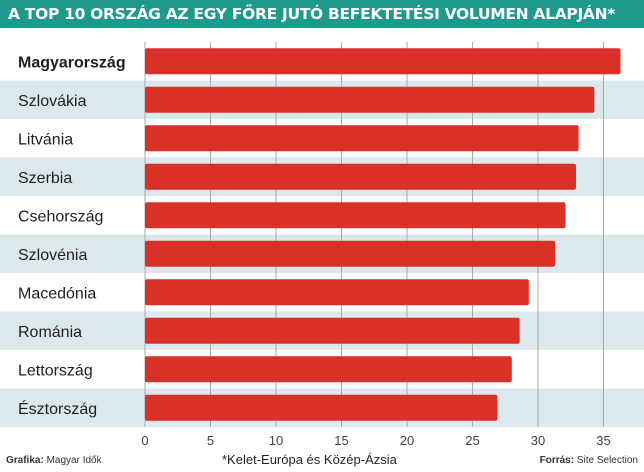 This screenshot has width=644, height=472. What do you see at coordinates (407, 440) in the screenshot?
I see `x-tick-label: 20` at bounding box center [407, 440].